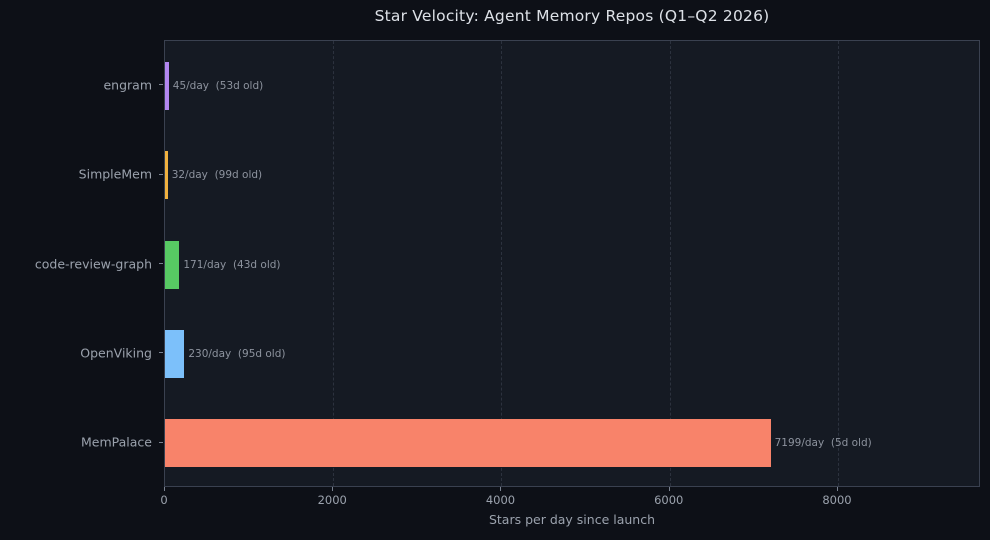 The image size is (990, 540). Describe the element at coordinates (127, 85) in the screenshot. I see `y-tick-label-engram: engram` at that location.